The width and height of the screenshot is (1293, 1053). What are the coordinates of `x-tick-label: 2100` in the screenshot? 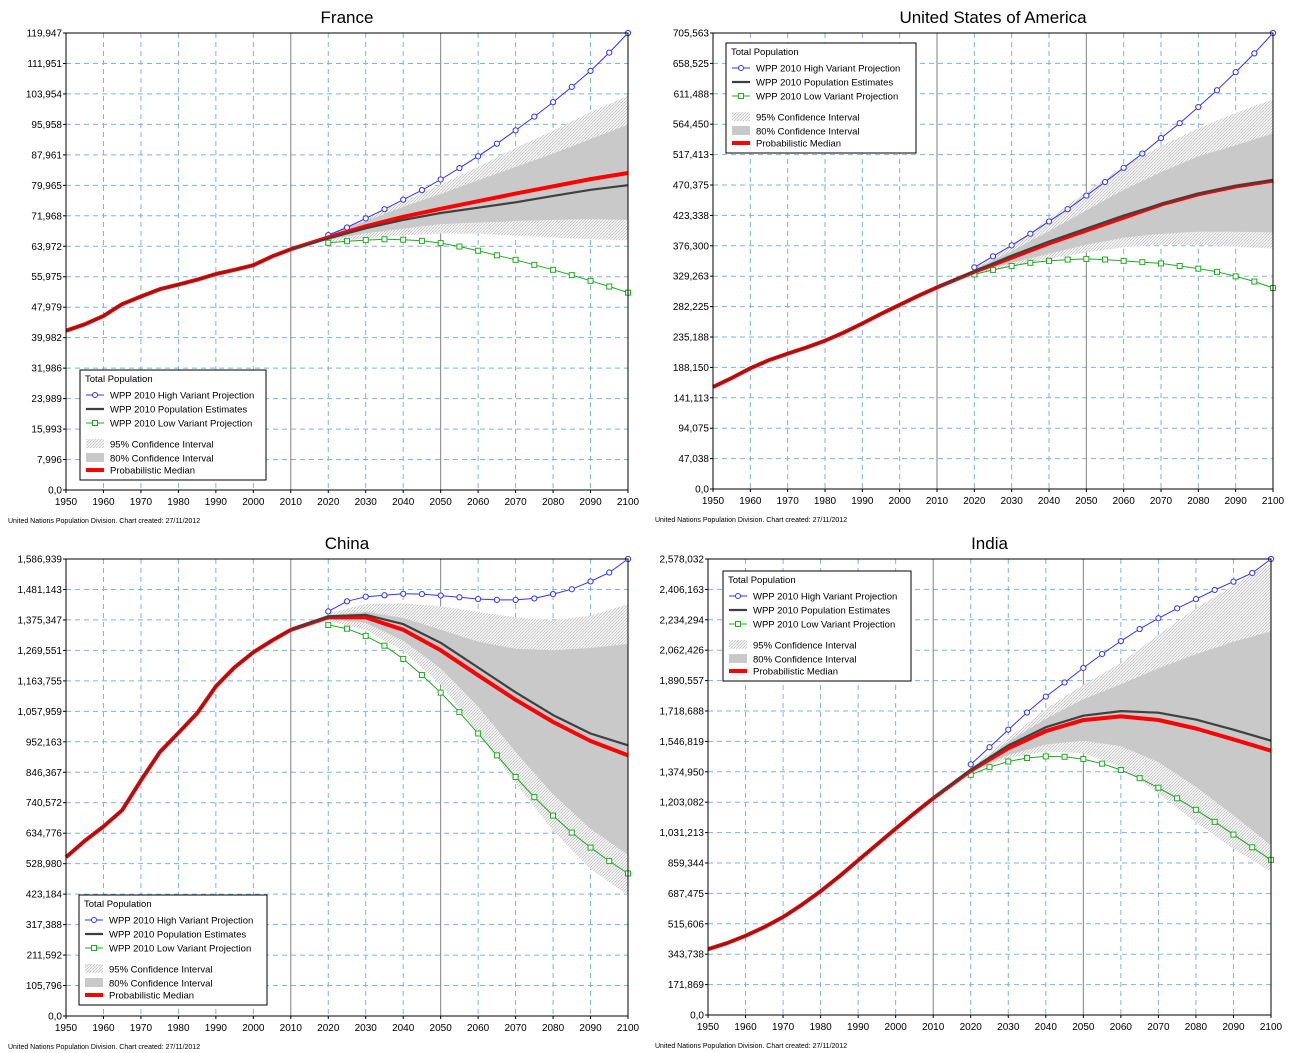 It's located at (628, 1028).